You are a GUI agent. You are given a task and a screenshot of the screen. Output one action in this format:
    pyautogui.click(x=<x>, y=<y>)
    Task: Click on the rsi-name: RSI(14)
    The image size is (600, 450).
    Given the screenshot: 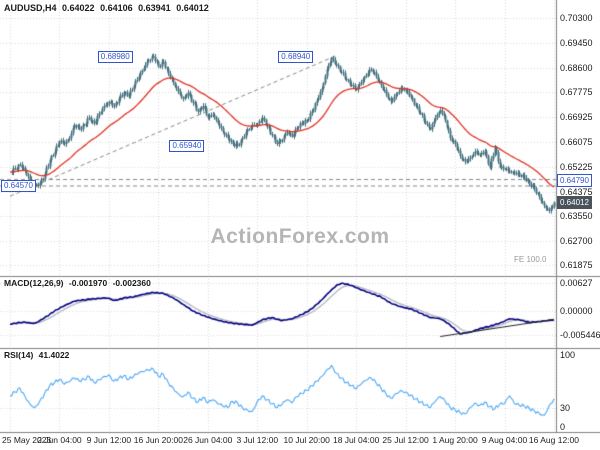 What is the action you would take?
    pyautogui.click(x=19, y=355)
    